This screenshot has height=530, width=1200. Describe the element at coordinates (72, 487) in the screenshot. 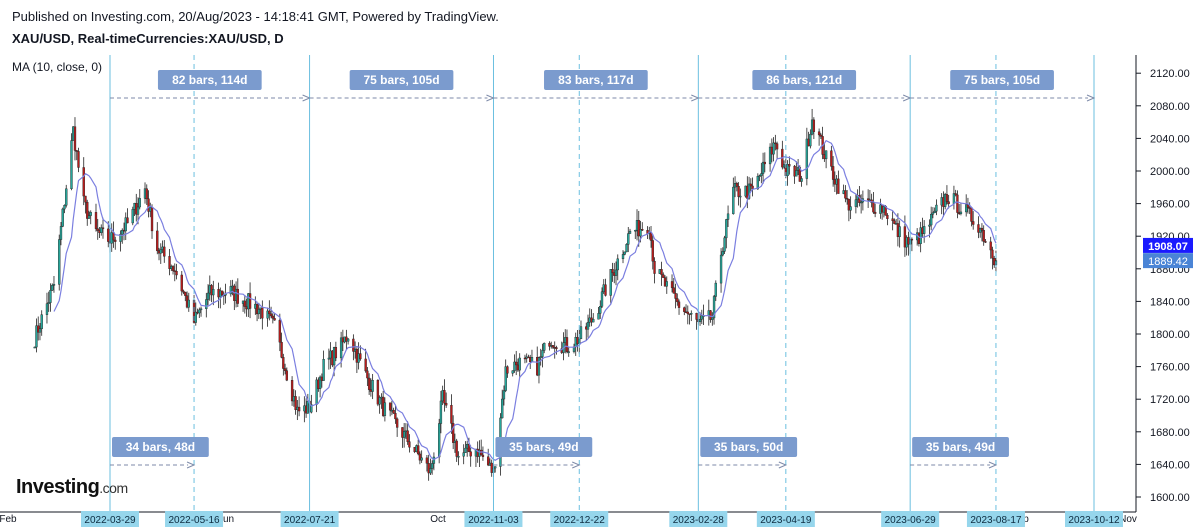

I see `investing-logo: Investing.com` at that location.